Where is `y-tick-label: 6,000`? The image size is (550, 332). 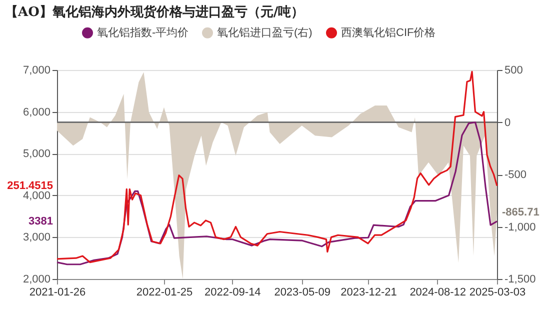
y-tick-label: 6,000 is located at coordinates (36, 112).